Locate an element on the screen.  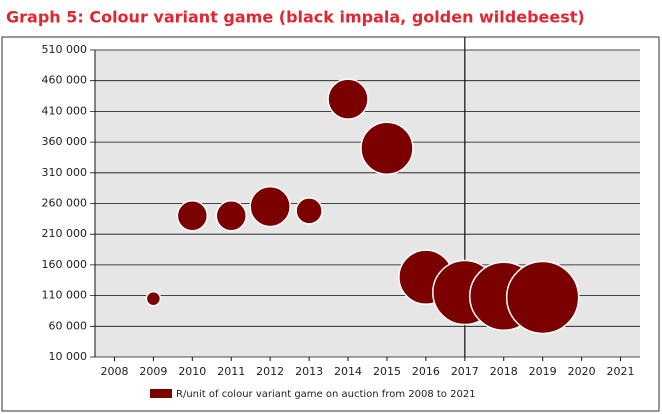
x-tick-label: 2009 is located at coordinates (153, 371).